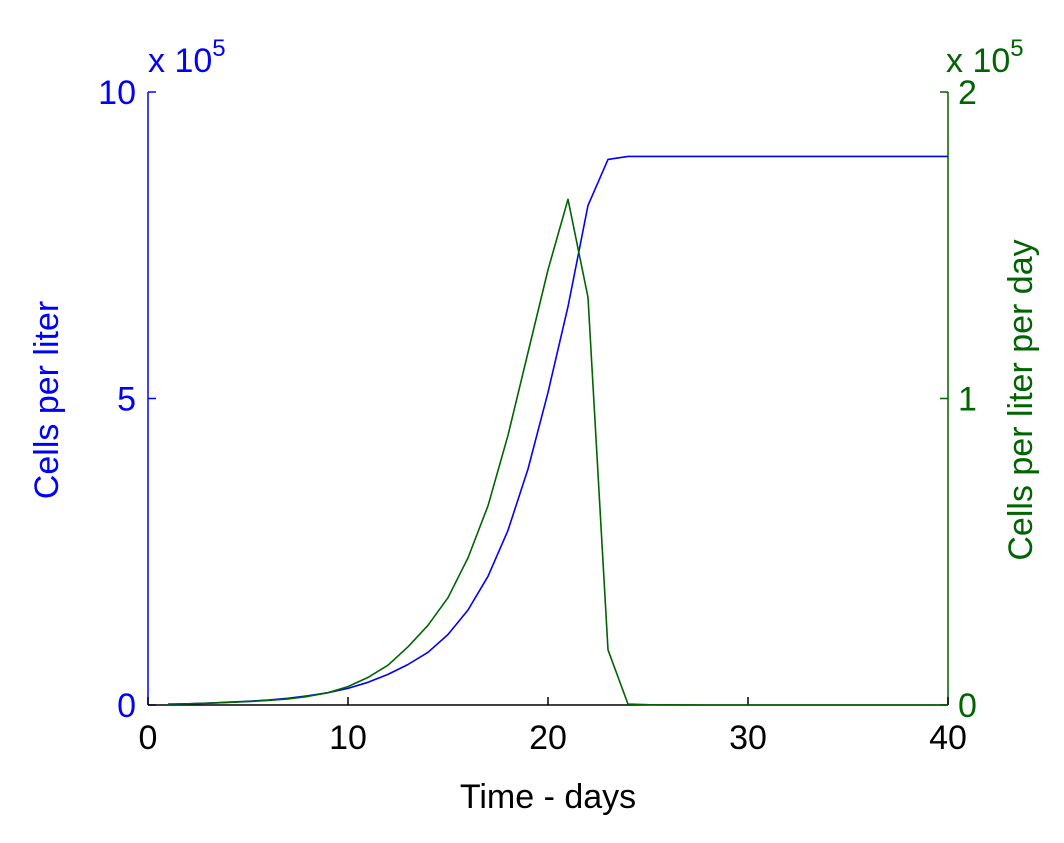 The height and width of the screenshot is (843, 1064). I want to click on x-tick-label: 0, so click(148, 738).